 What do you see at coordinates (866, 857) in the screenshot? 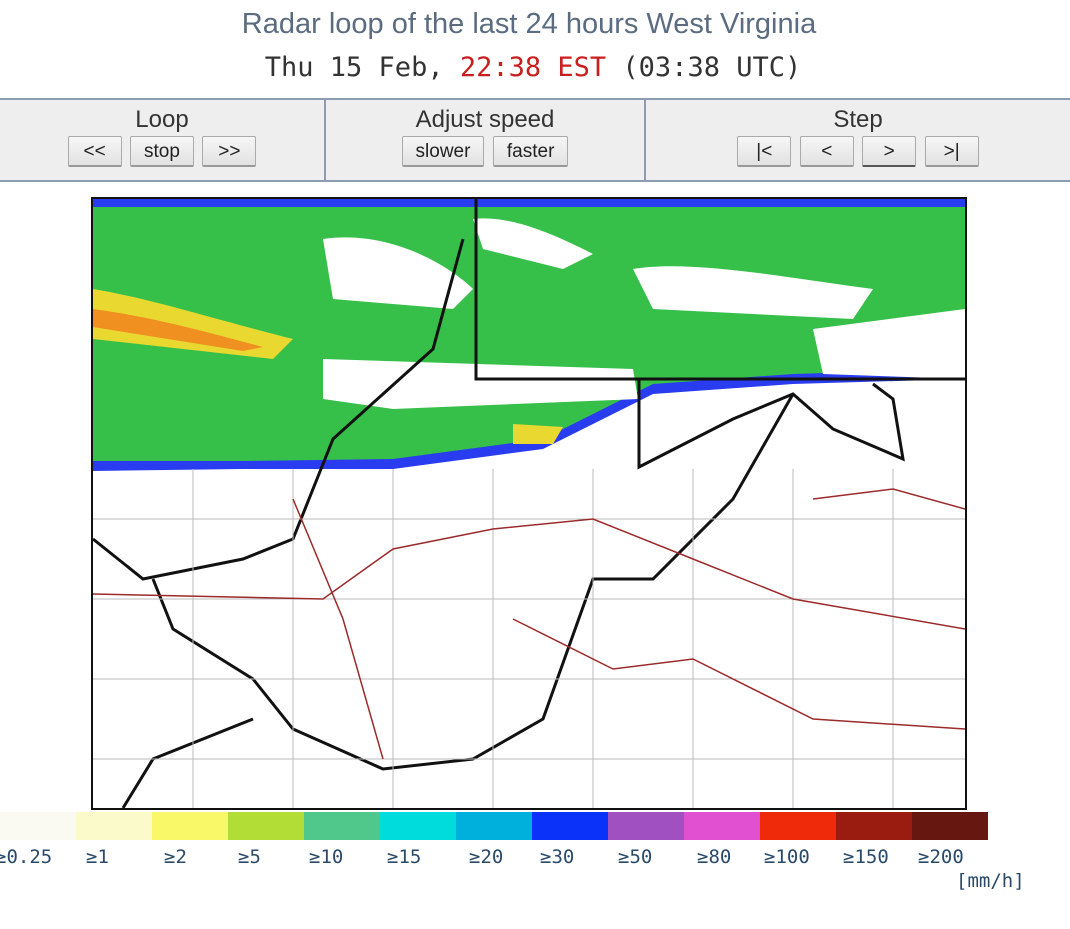
I see `legend-label: ≥150` at bounding box center [866, 857].